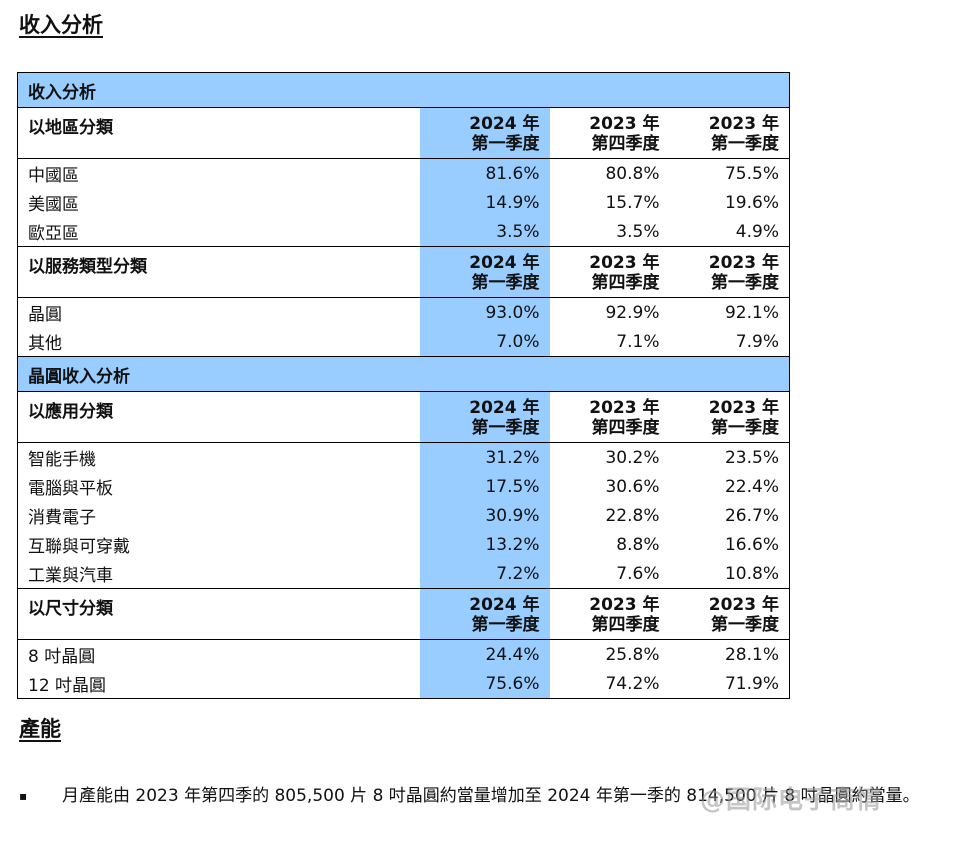 The height and width of the screenshot is (852, 974). I want to click on row-label: 美國區, so click(53, 205).